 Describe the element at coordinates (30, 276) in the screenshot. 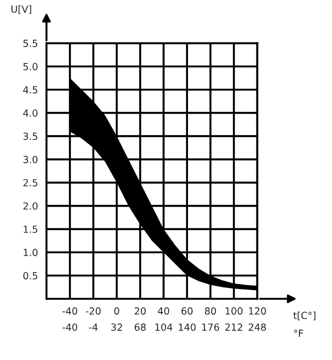

I see `y-tick-label: 0.5` at that location.